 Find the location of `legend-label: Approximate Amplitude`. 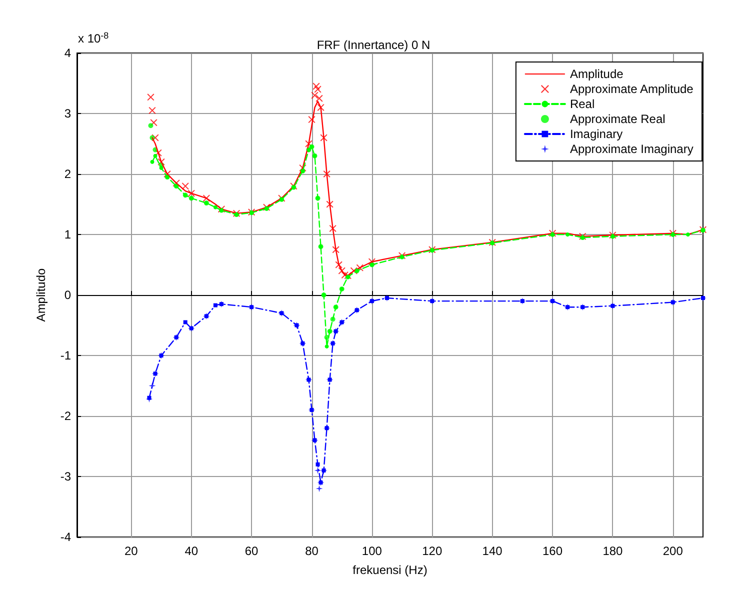

legend-label: Approximate Amplitude is located at coordinates (632, 89).